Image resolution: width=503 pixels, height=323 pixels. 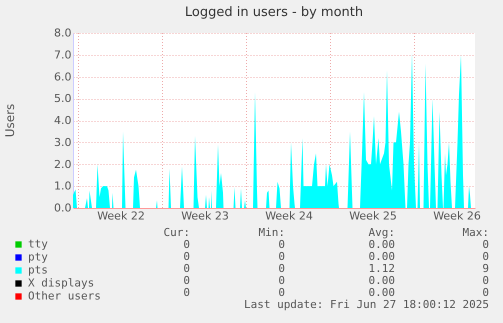 I want to click on text: Last update: Fri Jun 27 18:00:12 2025, so click(x=366, y=304).